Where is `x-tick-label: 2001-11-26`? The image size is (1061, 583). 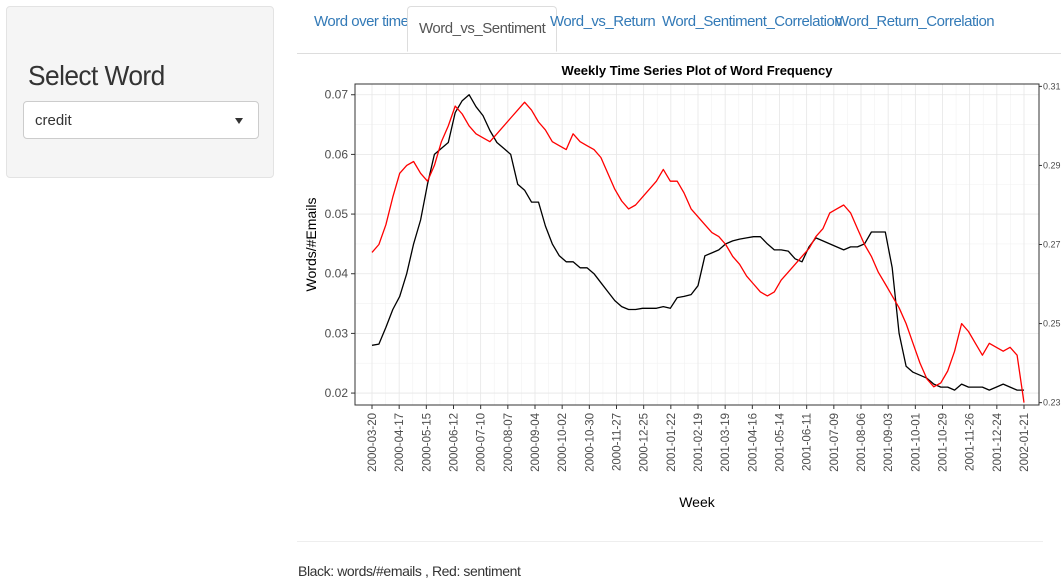 x-tick-label: 2001-11-26 is located at coordinates (971, 442).